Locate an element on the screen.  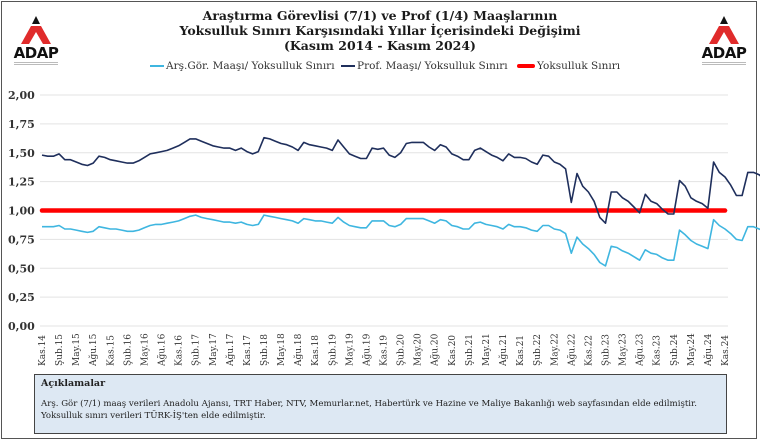
x-tick-label: Ağu.15 is located at coordinates (93, 350).